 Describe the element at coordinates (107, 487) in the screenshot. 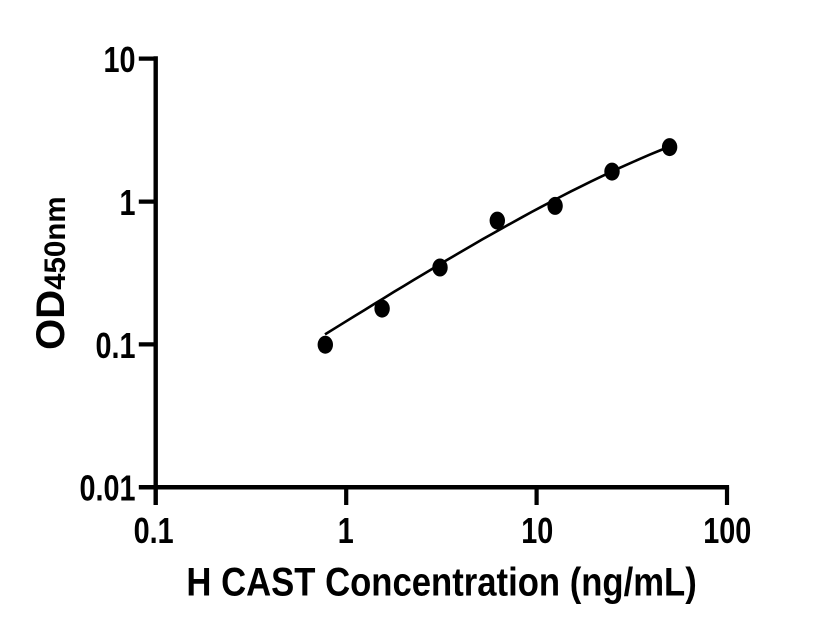

I see `svg-text: 0.01` at that location.